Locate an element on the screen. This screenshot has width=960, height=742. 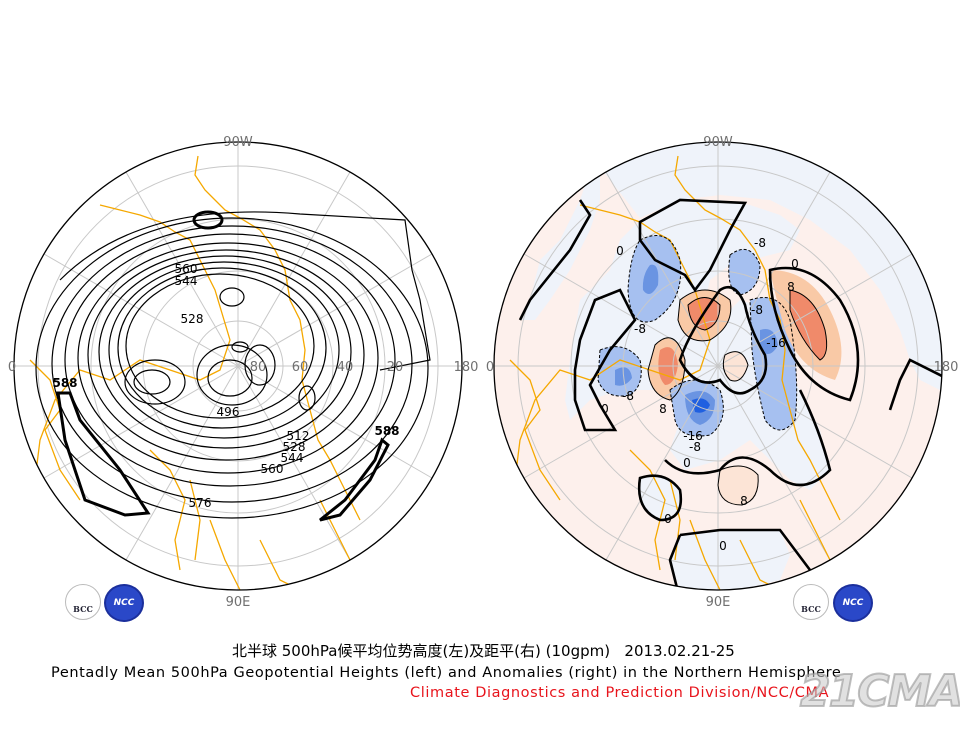
svg-text: 512 is located at coordinates (298, 436).